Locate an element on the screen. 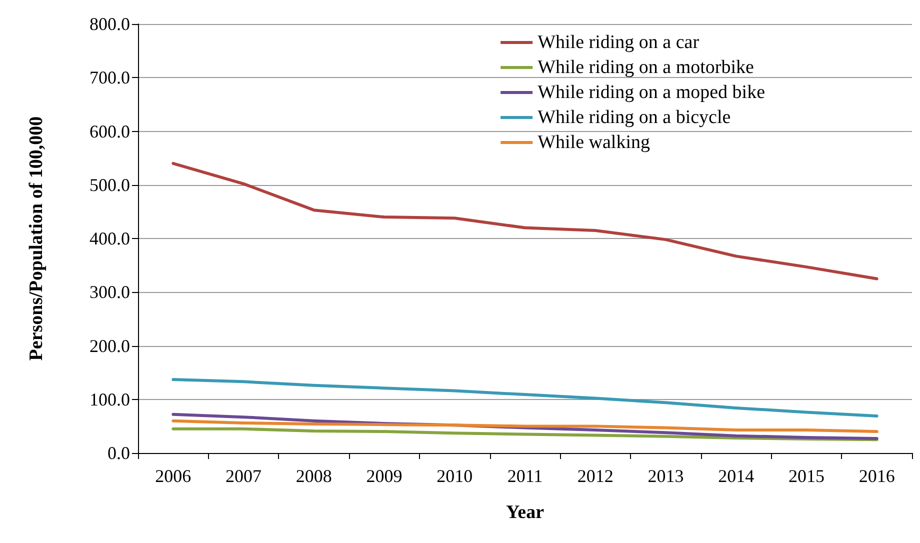 The width and height of the screenshot is (920, 543). x-tick-label: 2006 is located at coordinates (173, 476).